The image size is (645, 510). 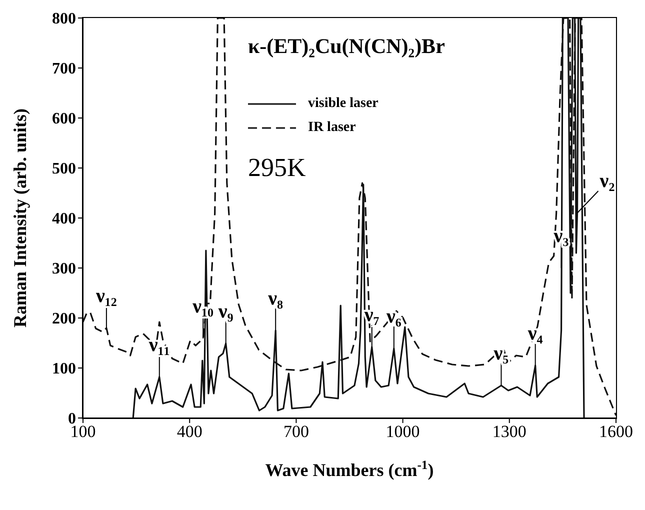 What do you see at coordinates (616, 432) in the screenshot?
I see `x-tick-label: 1600` at bounding box center [616, 432].